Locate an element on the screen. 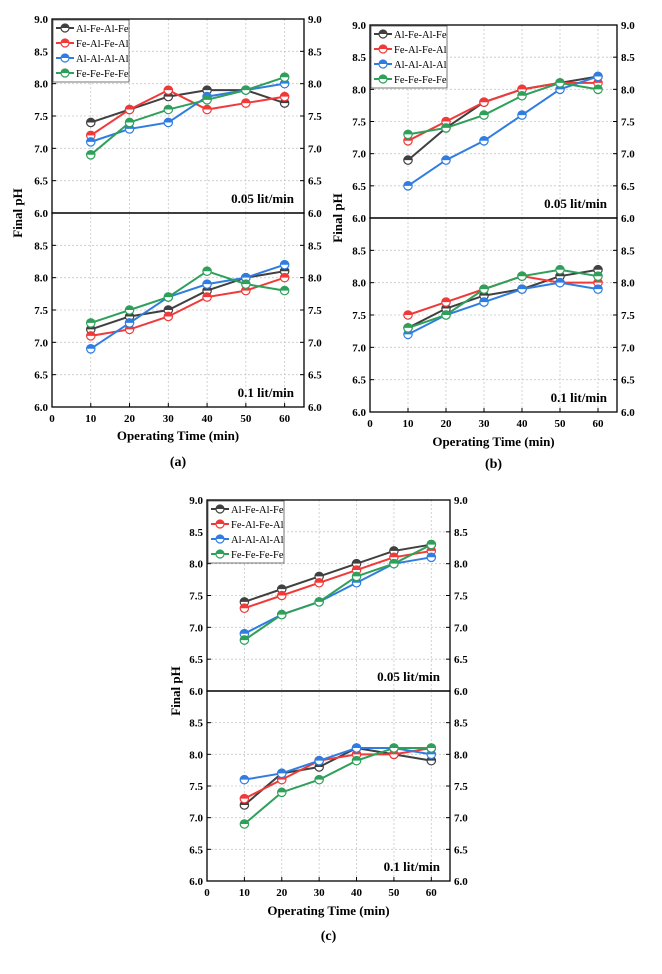  flow-rate-annotation: 0.1 lit/min is located at coordinates (412, 866).